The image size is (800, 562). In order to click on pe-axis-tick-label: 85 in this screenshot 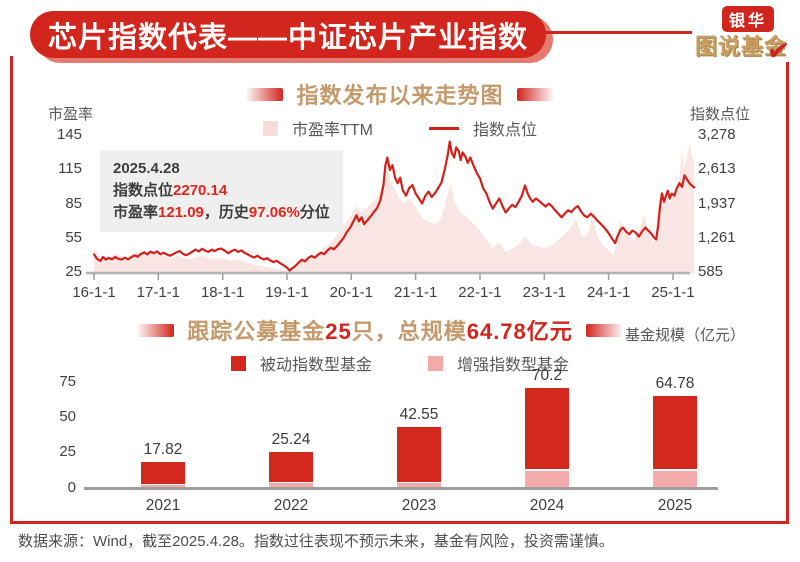, I will do `click(73, 203)`.